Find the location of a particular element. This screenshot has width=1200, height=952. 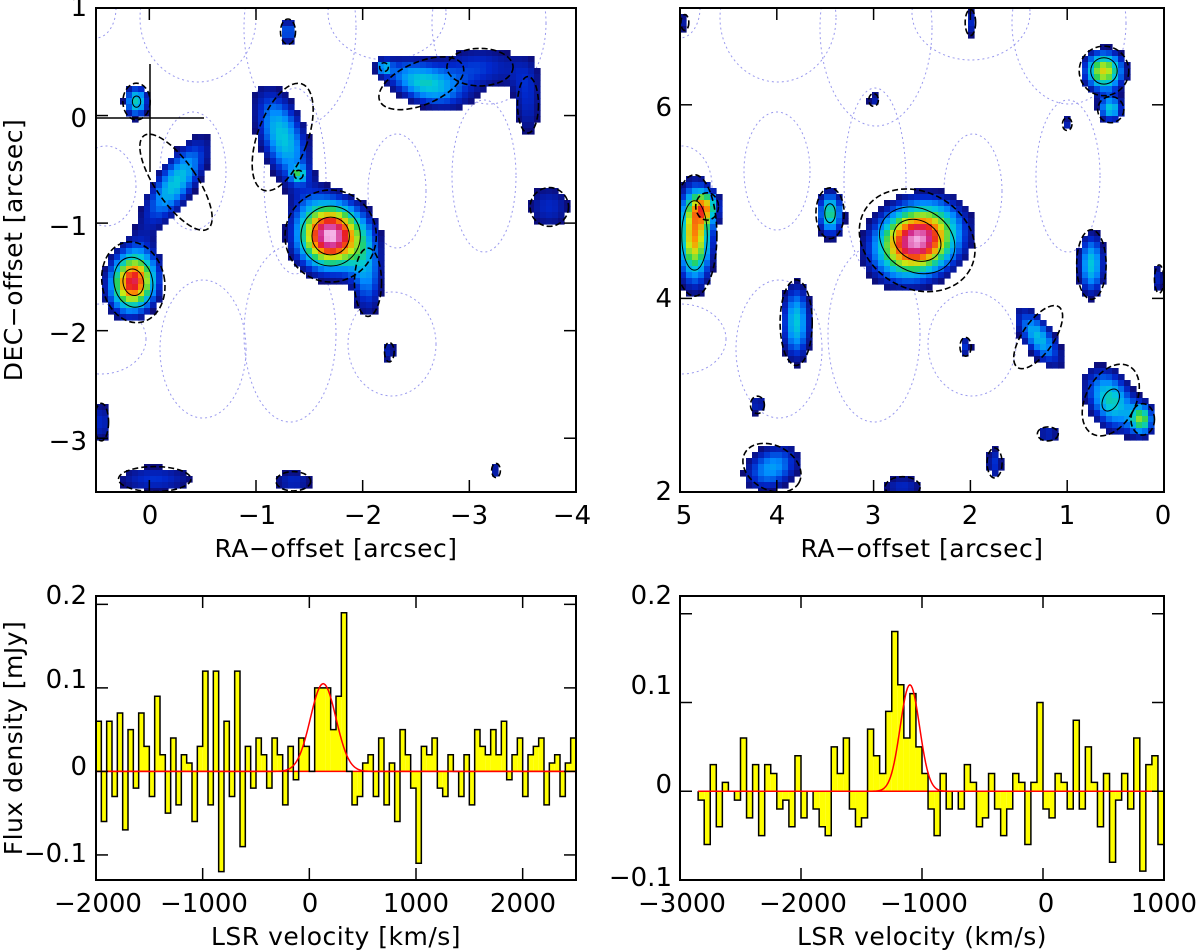

x-tick-label: 1000 is located at coordinates (416, 904).